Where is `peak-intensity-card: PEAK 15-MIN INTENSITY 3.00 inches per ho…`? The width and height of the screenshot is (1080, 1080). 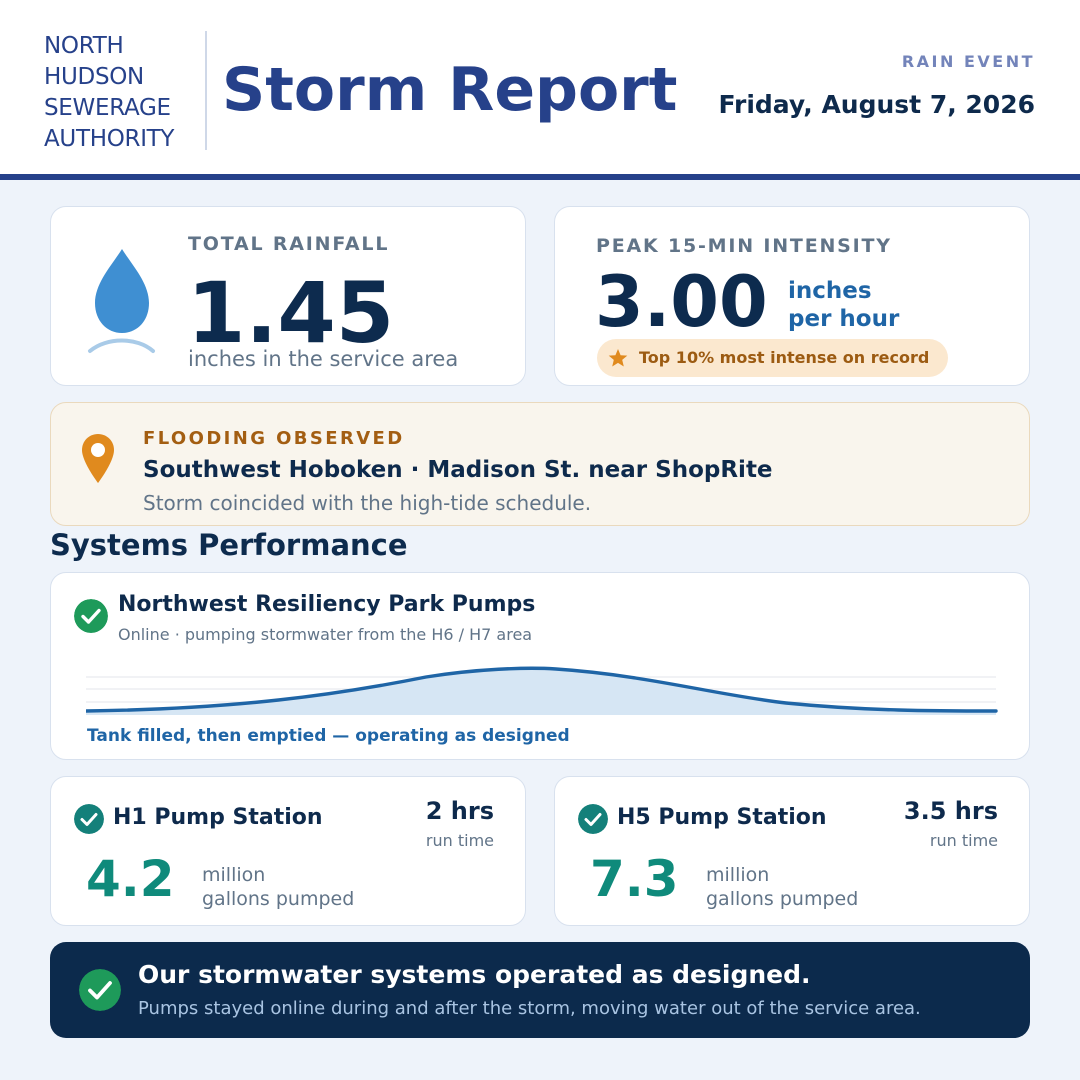
peak-intensity-card: PEAK 15-MIN INTENSITY 3.00 inches per ho… is located at coordinates (792, 296).